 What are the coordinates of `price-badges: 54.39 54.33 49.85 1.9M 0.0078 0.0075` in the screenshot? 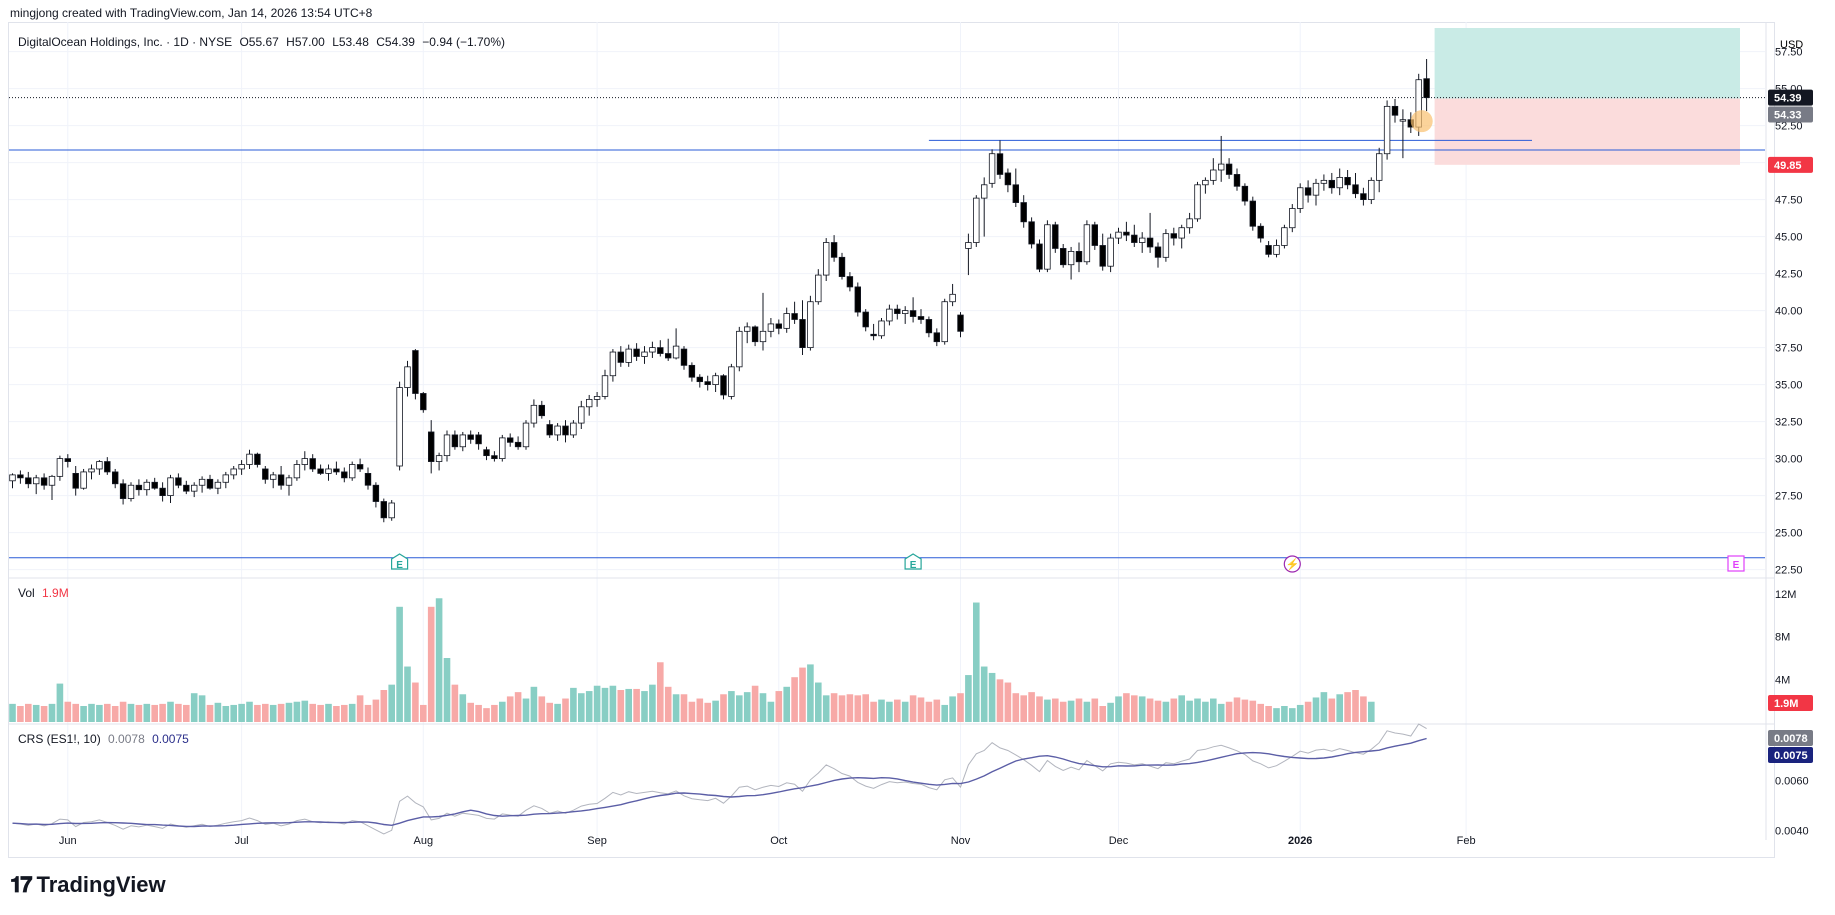 It's located at (1790, 426).